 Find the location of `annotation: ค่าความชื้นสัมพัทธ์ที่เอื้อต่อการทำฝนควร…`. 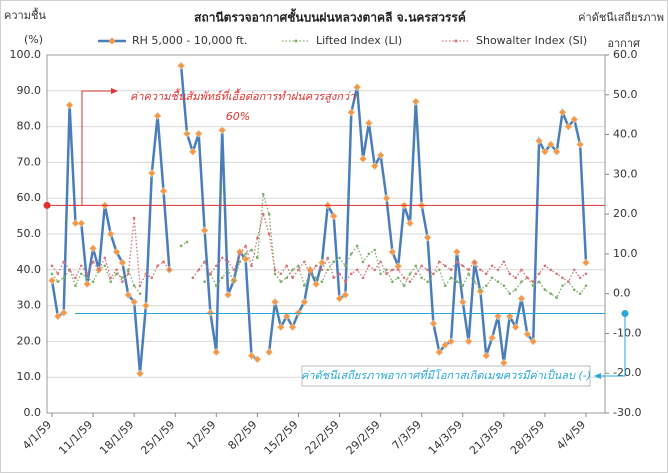

annotation: ค่าความชื้นสัมพัทธ์ที่เอื้อต่อการทำฝนควร… is located at coordinates (243, 95).